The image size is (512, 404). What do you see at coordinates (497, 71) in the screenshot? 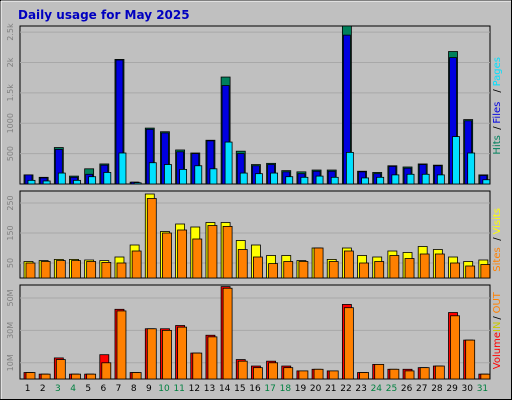
I see `panel-1-legend-pages: Pages` at bounding box center [497, 71].